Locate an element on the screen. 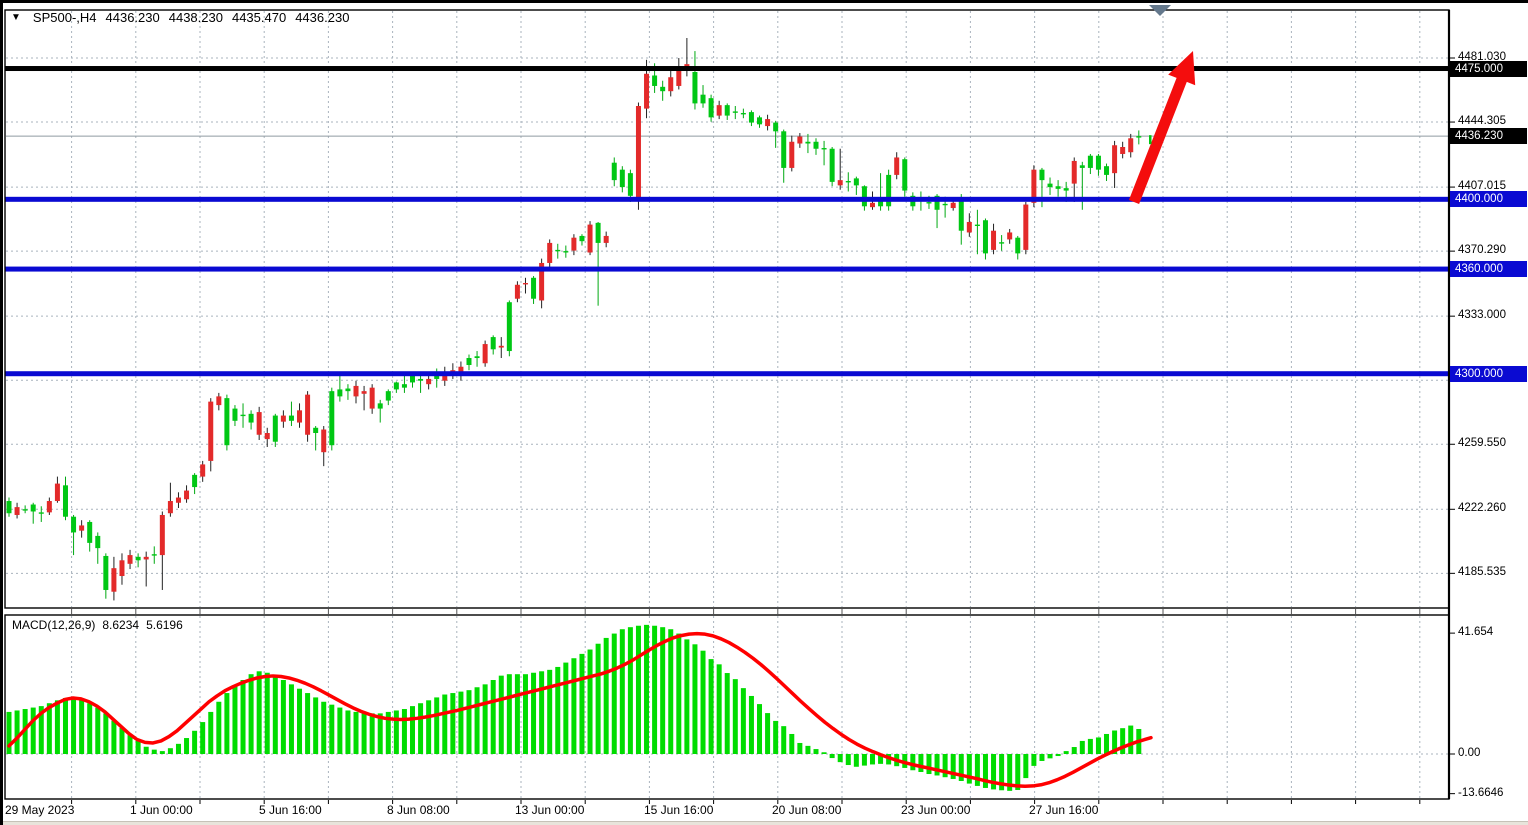 This screenshot has height=825, width=1528. chart-shift-marker-icon is located at coordinates (1160, 10).